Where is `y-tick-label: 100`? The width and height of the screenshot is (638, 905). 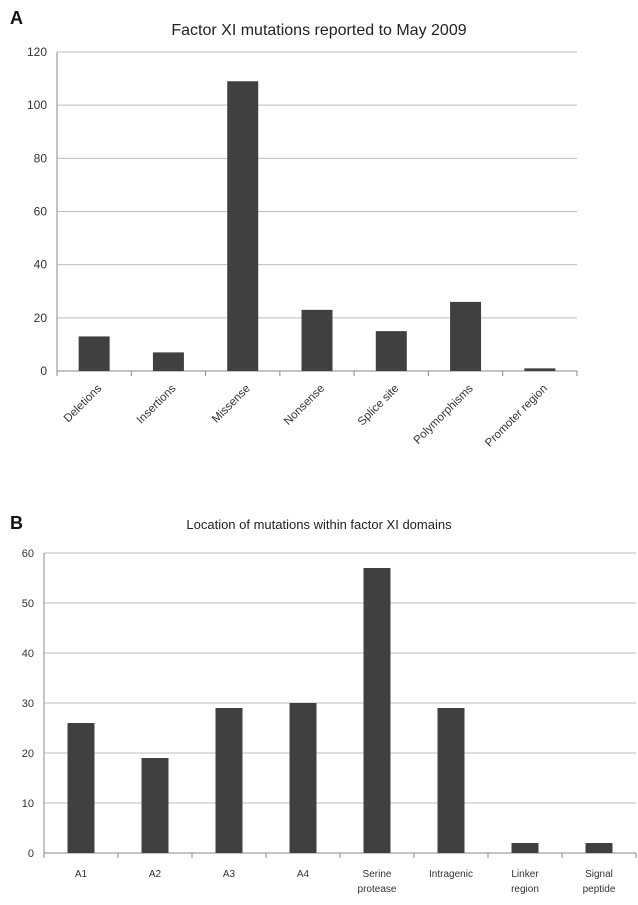 y-tick-label: 100 is located at coordinates (37, 105).